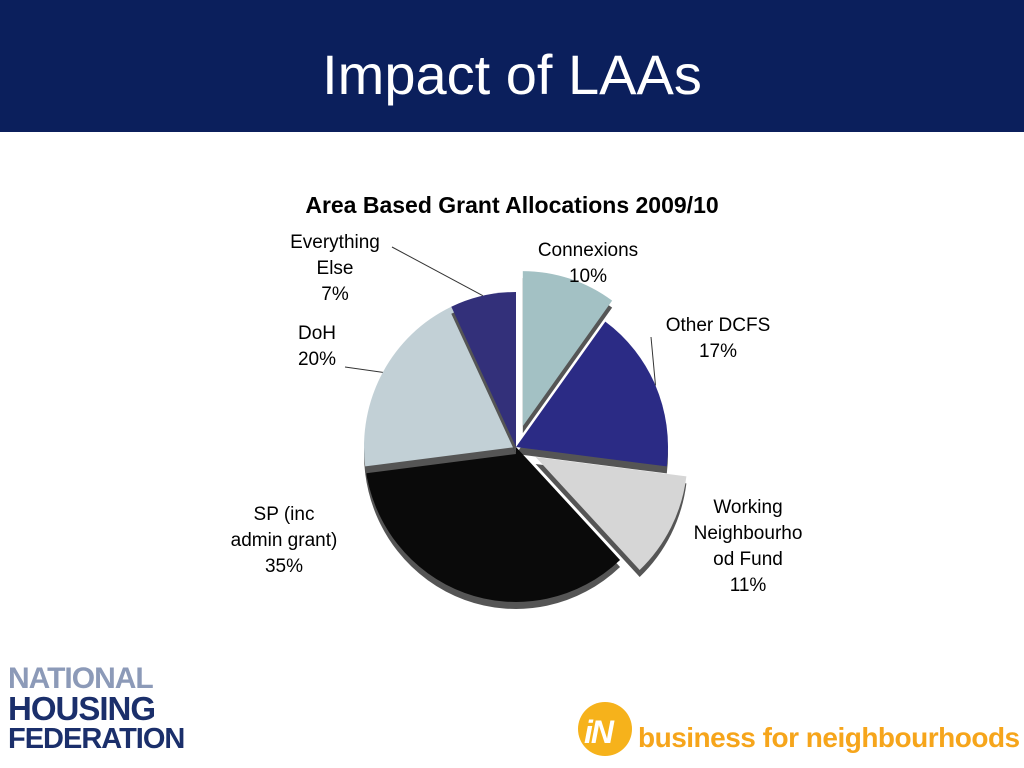 Image resolution: width=1024 pixels, height=768 pixels. I want to click on chart-title: Area Based Grant Allocations 2009/10, so click(512, 205).